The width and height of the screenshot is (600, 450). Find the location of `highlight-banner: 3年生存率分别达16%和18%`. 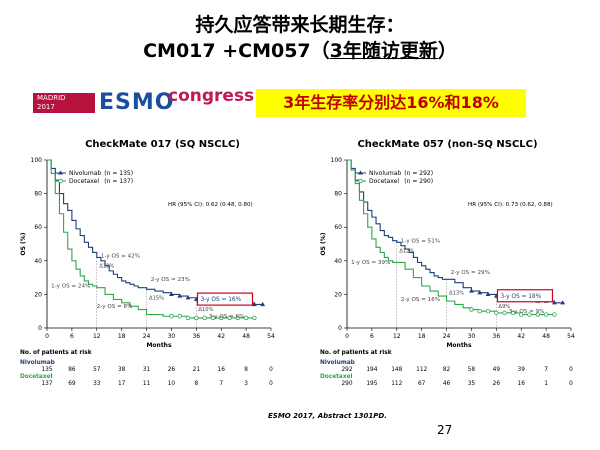

highlight-banner: 3年生存率分别达16%和18% is located at coordinates (391, 103).